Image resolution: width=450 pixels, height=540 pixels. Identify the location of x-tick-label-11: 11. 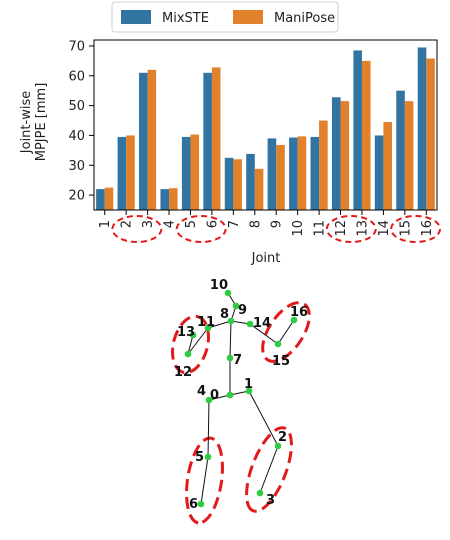
(320, 228).